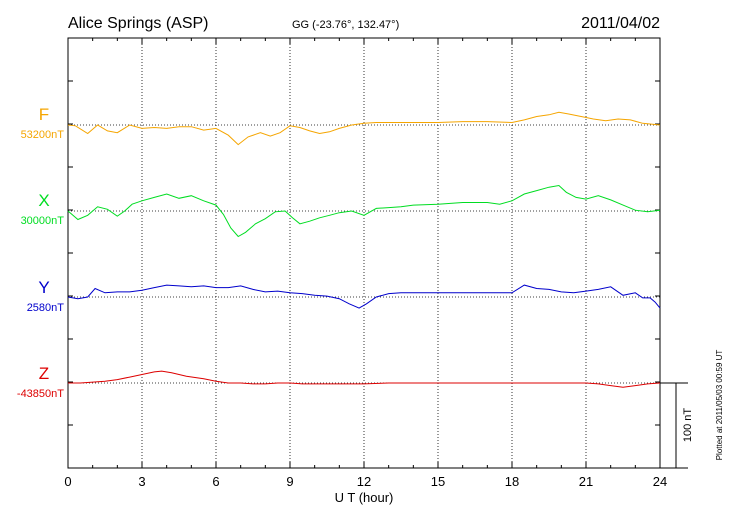  Describe the element at coordinates (44, 114) in the screenshot. I see `series-name-f: F` at that location.